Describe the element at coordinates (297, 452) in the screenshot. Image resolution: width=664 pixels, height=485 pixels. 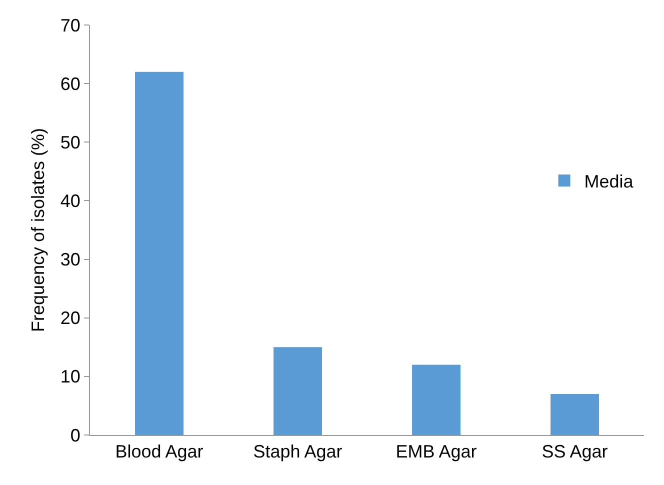
I see `x-tick-label: Staph Agar` at that location.